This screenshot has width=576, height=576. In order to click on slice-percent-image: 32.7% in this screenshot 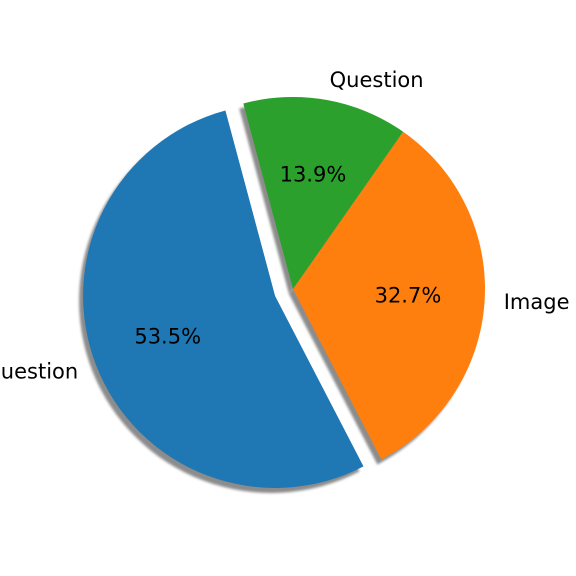, I will do `click(408, 296)`.